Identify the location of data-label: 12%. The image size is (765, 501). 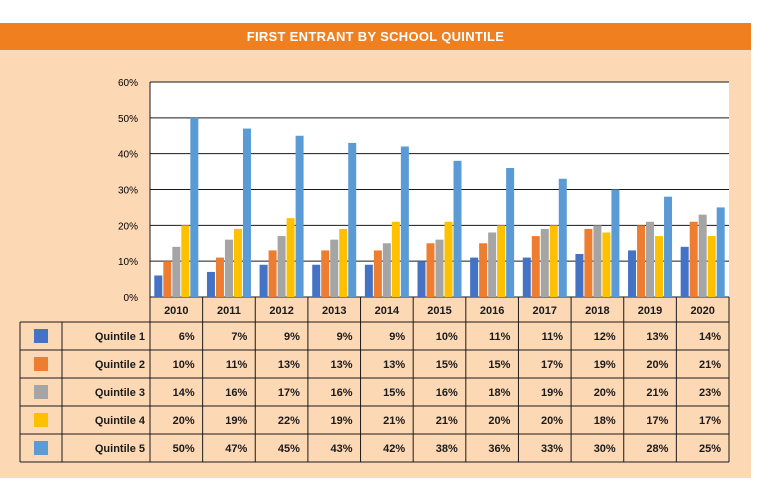
(605, 337).